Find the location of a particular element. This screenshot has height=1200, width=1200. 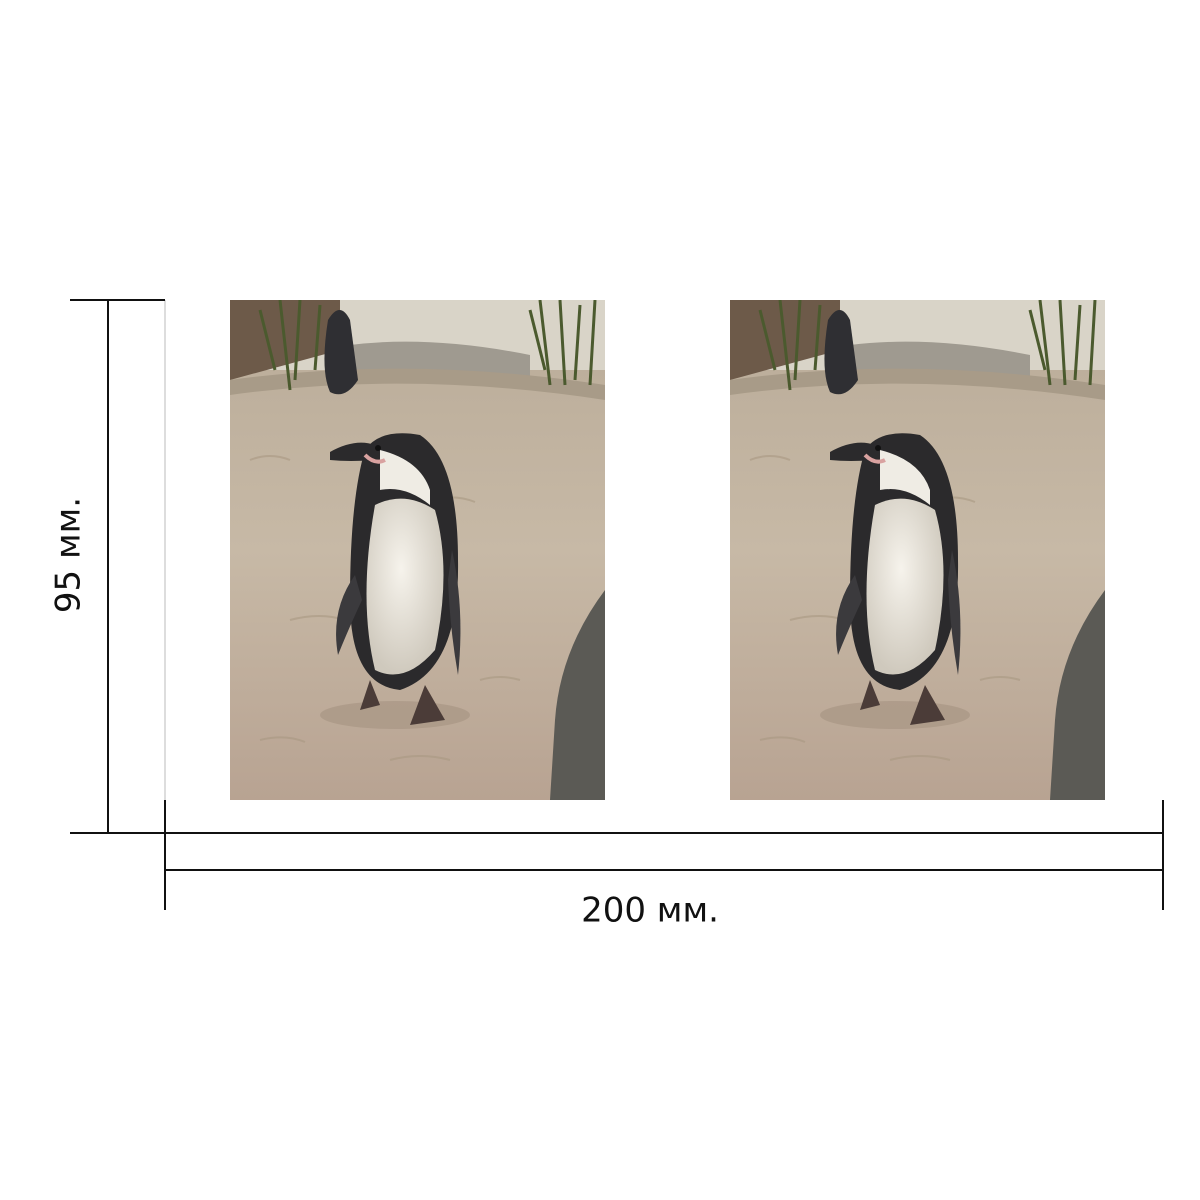

width-label: 200 мм. is located at coordinates (650, 911).